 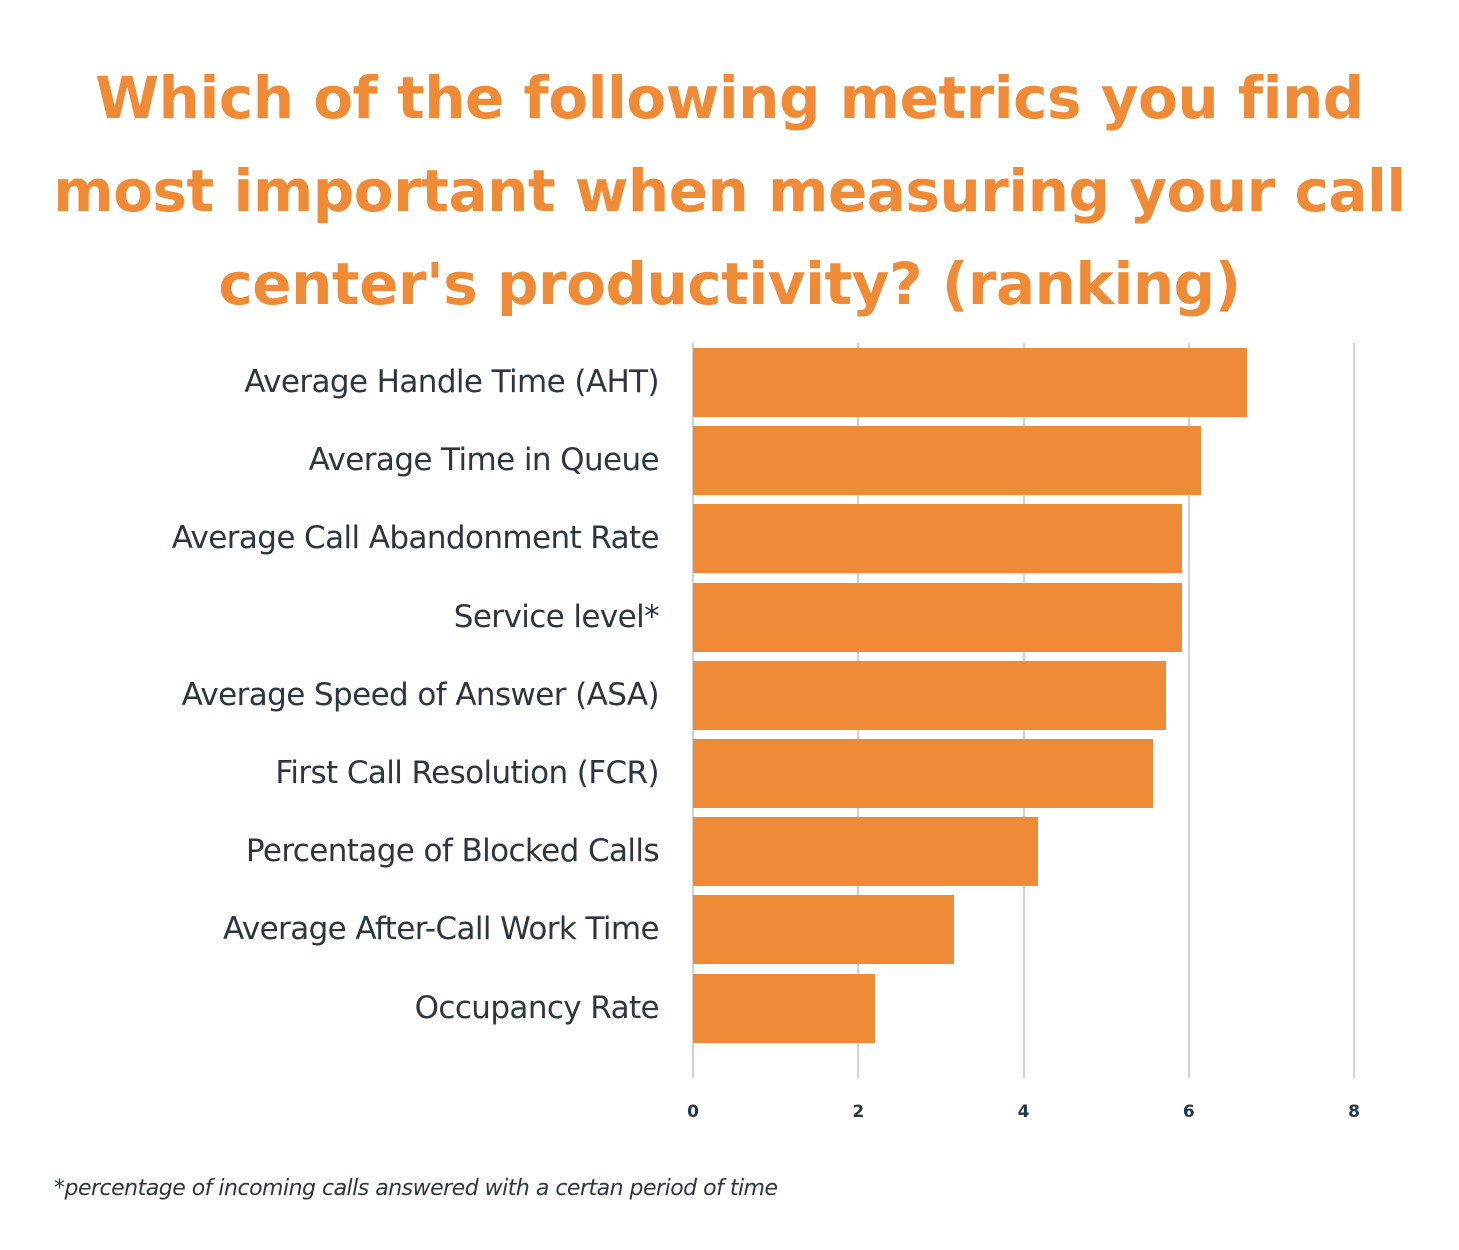 What do you see at coordinates (729, 284) in the screenshot?
I see `title-line-3: center's productivity? (ranking)` at bounding box center [729, 284].